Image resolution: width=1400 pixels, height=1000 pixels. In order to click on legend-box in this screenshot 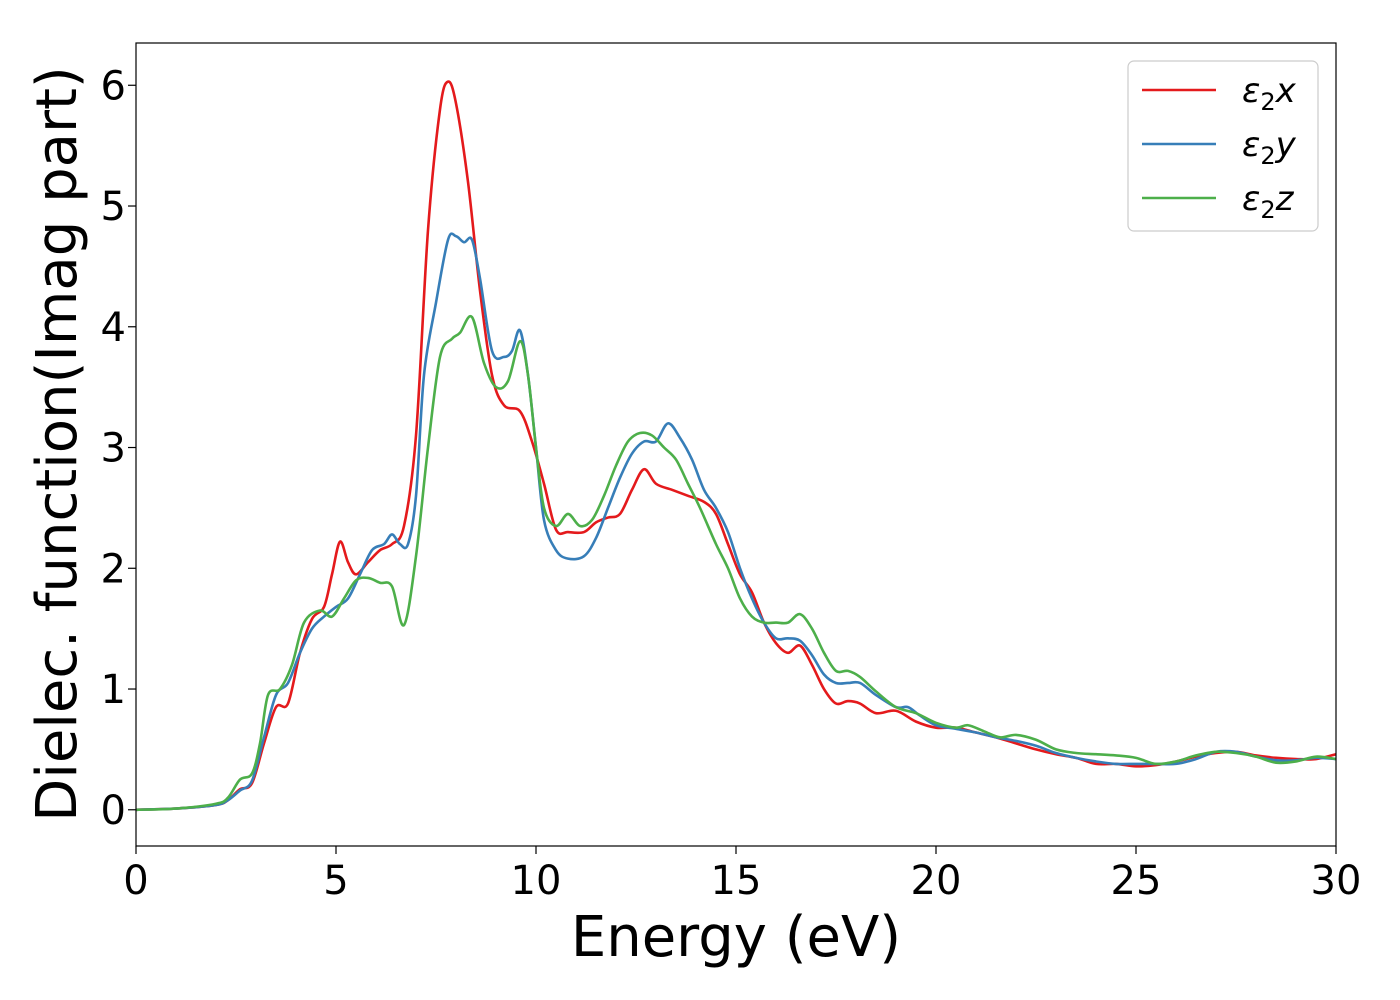, I will do `click(1223, 146)`.